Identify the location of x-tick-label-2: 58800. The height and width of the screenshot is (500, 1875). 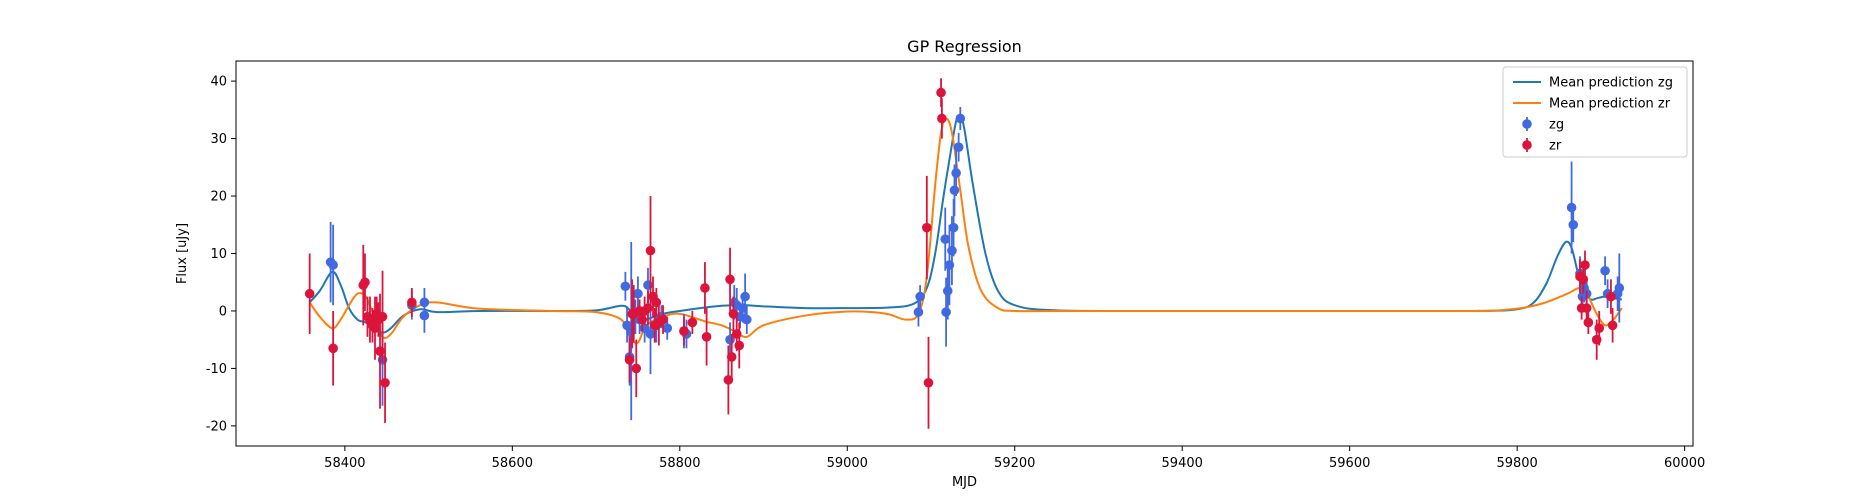
(679, 463).